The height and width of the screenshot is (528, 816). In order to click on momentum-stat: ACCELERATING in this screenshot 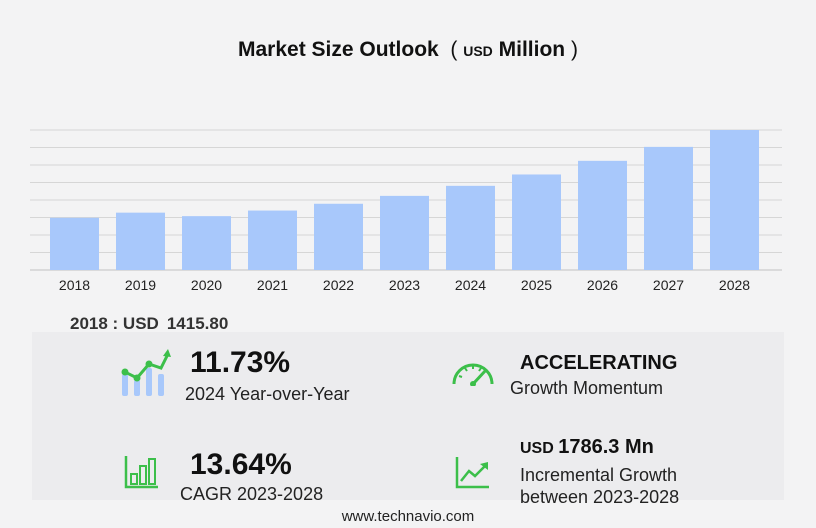, I will do `click(598, 363)`.